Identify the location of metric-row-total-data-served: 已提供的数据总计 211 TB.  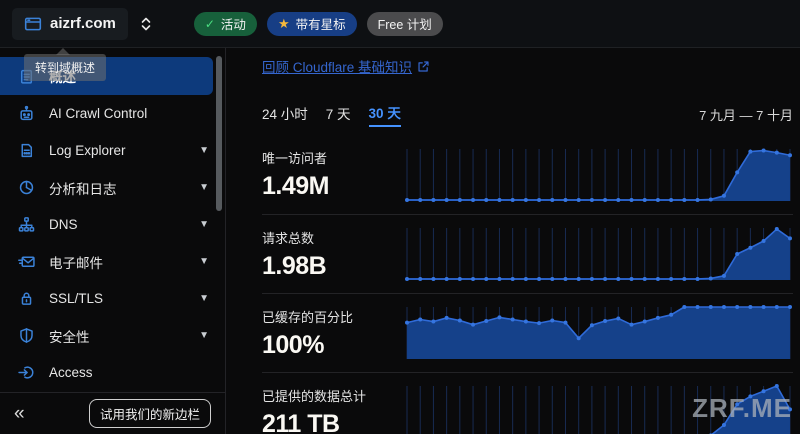
(527, 403).